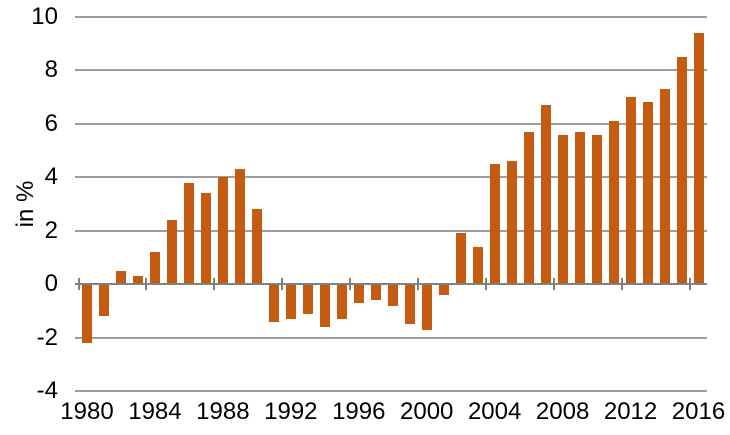  I want to click on bar-1997, so click(375, 292).